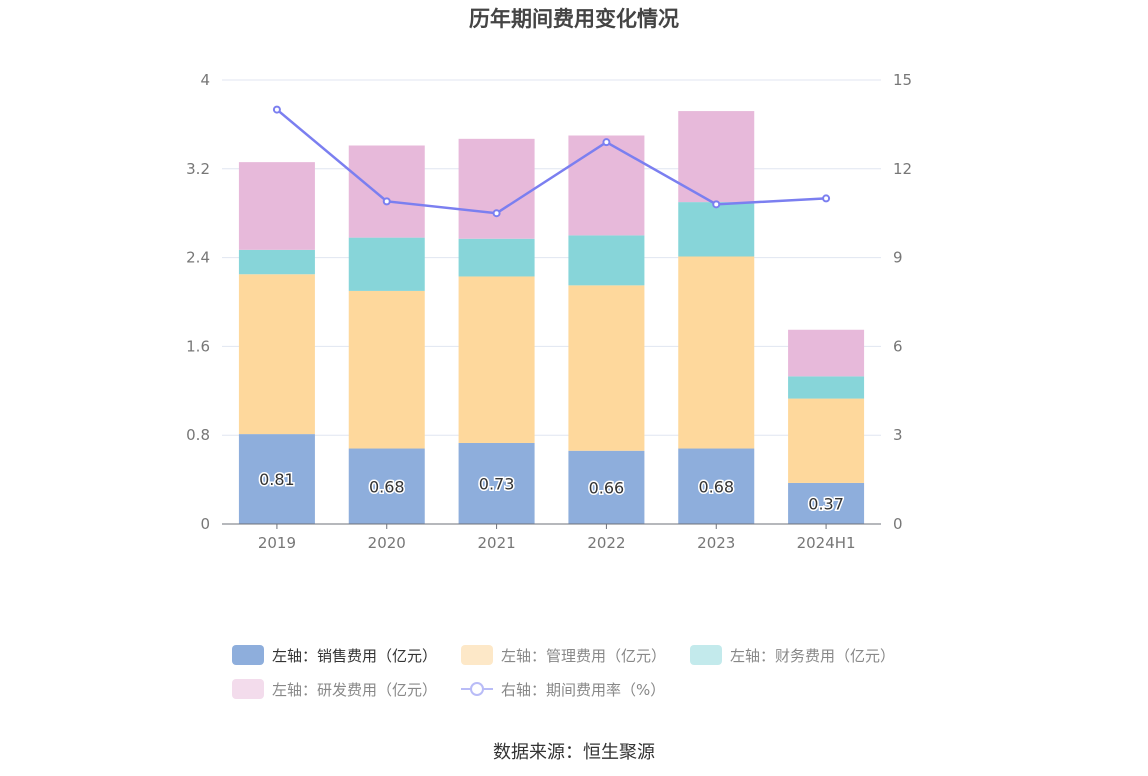  Describe the element at coordinates (248, 655) in the screenshot. I see `legend-swatch-sales` at that location.